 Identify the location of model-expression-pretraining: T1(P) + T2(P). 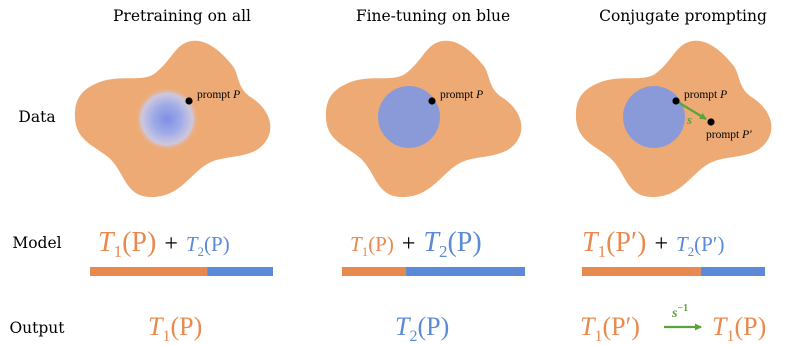
(164, 244).